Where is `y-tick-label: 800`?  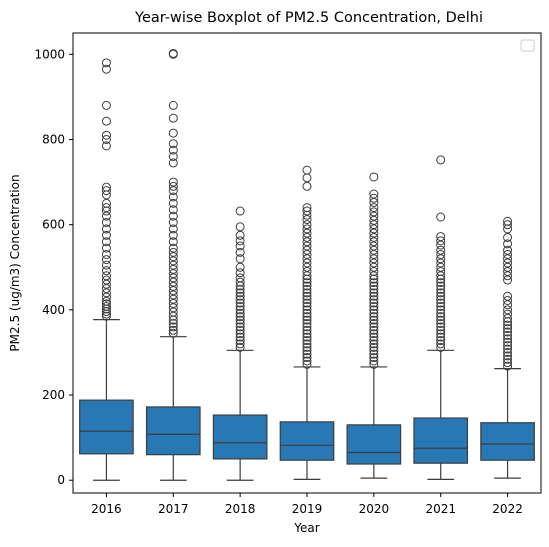 y-tick-label: 800 is located at coordinates (53, 139).